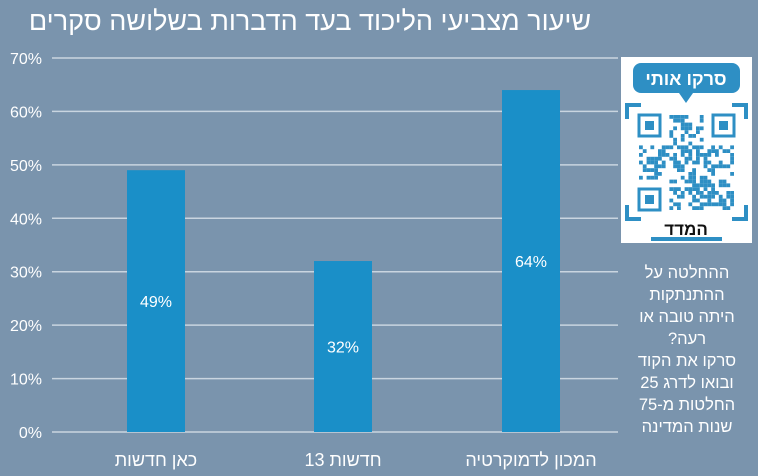  Describe the element at coordinates (26, 166) in the screenshot. I see `y-tick-label: 50%` at that location.